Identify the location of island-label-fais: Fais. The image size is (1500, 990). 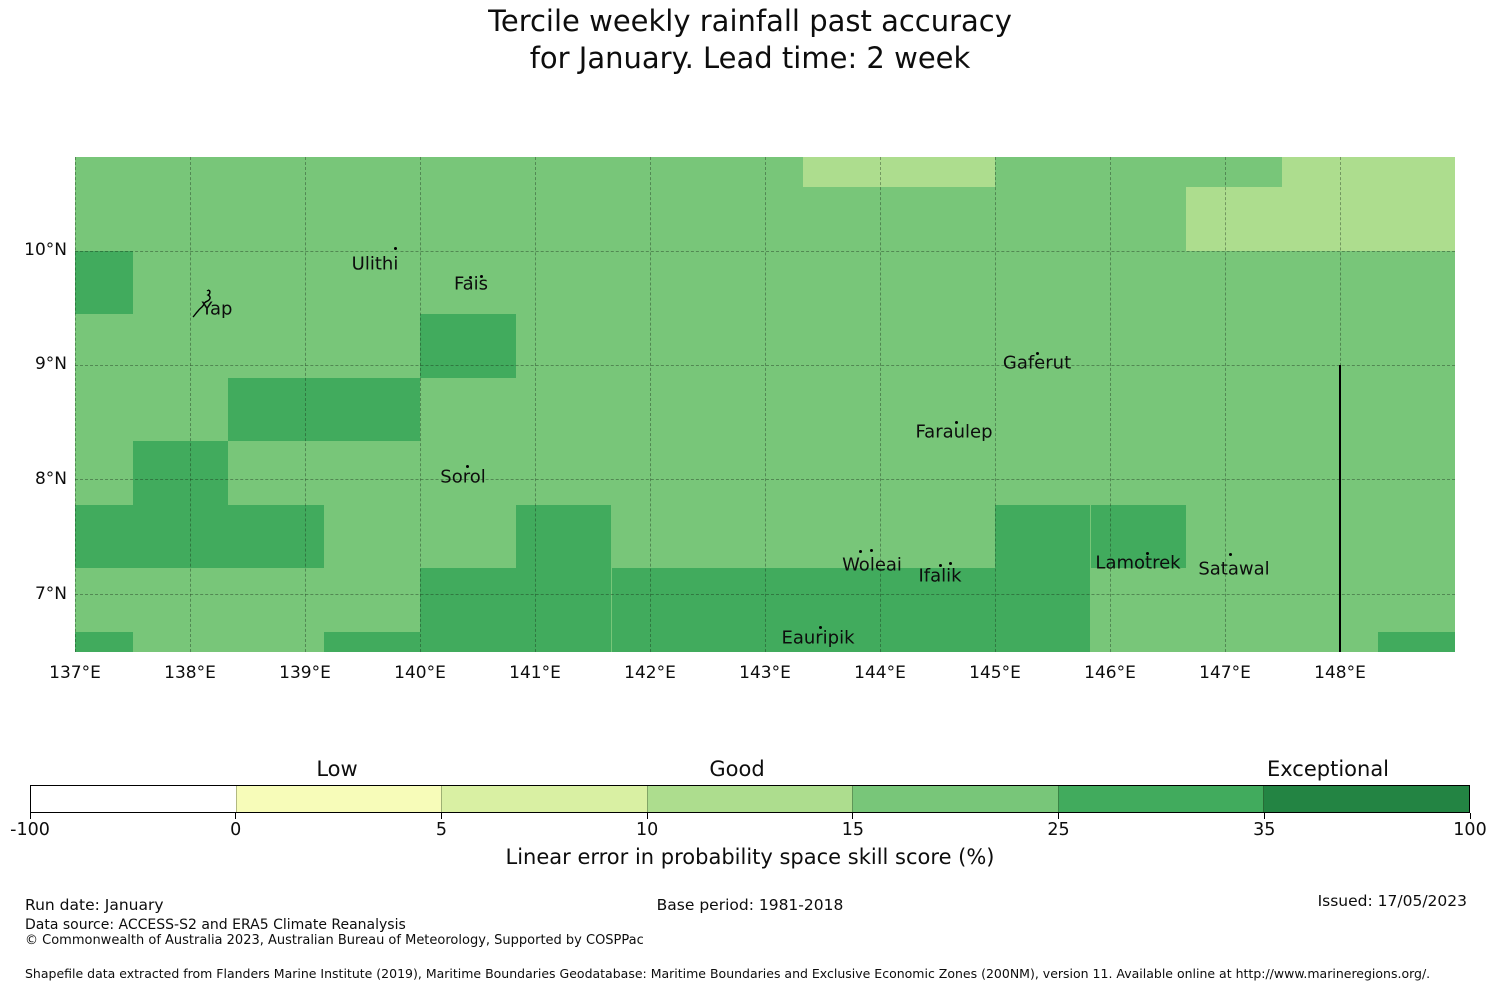
(471, 284).